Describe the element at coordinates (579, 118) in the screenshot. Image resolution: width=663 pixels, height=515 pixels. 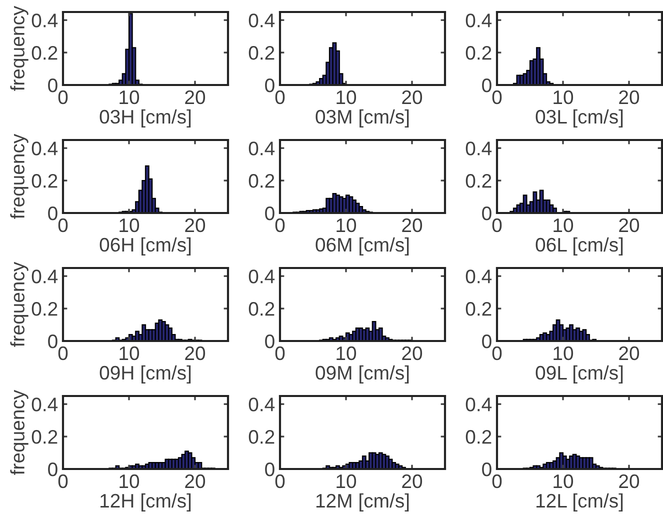
I see `x-axis-title: 03L [cm/s]` at that location.